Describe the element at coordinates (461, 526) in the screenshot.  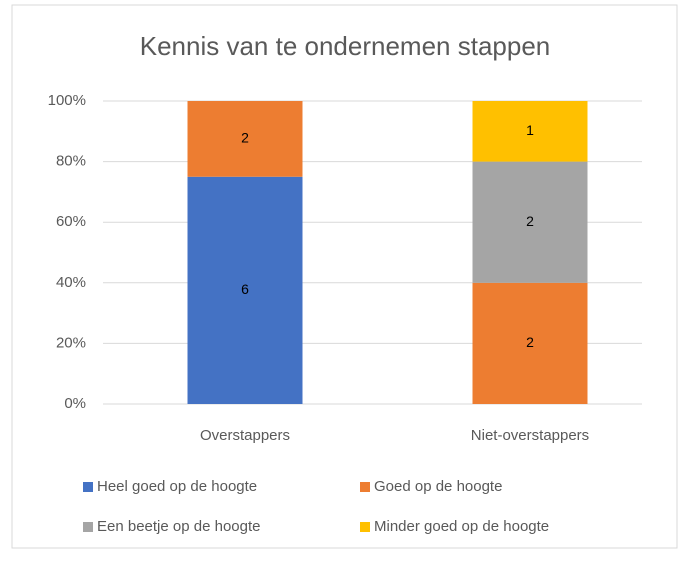
I see `legend-label: Minder goed op de hoogte` at that location.